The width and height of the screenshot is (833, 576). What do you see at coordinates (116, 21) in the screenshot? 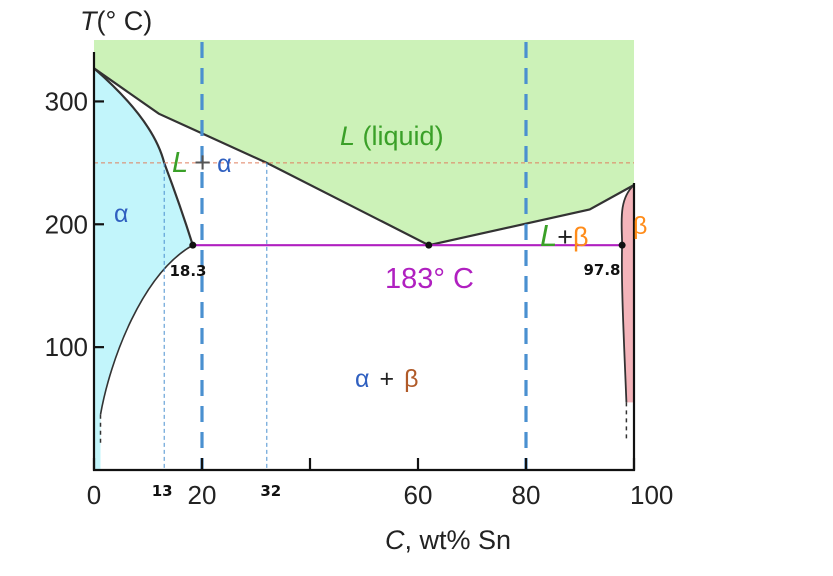
I see `y-axis-title: T(° C)` at bounding box center [116, 21].